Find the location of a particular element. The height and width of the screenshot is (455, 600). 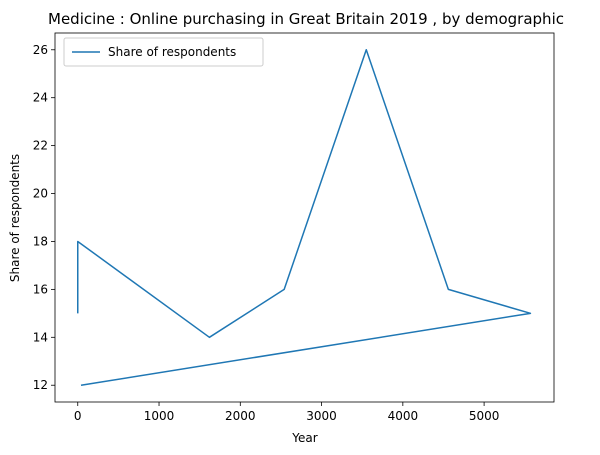

y-axis-title: Share of respondents is located at coordinates (15, 218).